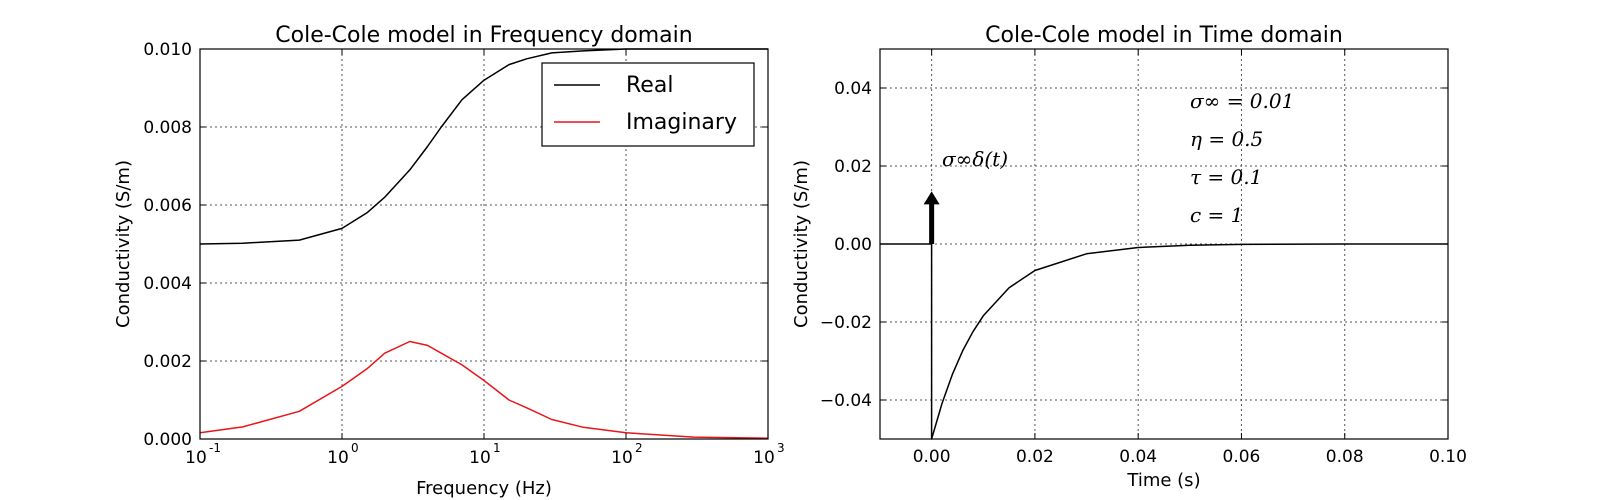 The image size is (1600, 500). I want to click on impulse-arrow-head, so click(931, 198).